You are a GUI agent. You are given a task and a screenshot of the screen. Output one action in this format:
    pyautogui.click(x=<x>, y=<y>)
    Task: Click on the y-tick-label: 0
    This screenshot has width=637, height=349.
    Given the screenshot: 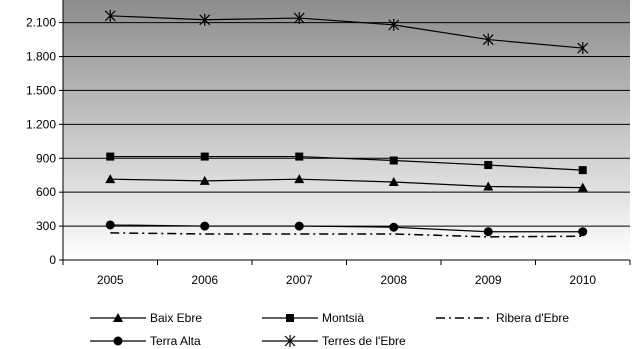 What is the action you would take?
    pyautogui.click(x=52, y=260)
    